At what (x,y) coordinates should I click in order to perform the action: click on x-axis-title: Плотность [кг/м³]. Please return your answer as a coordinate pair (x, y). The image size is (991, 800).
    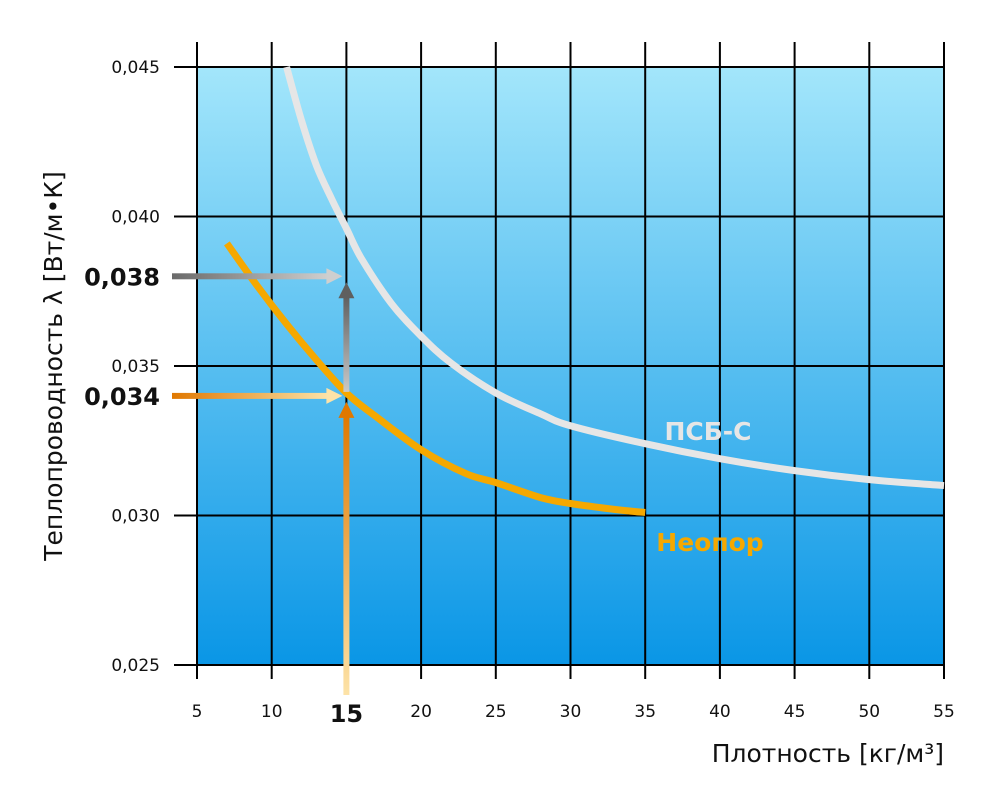
    Looking at the image, I should click on (828, 753).